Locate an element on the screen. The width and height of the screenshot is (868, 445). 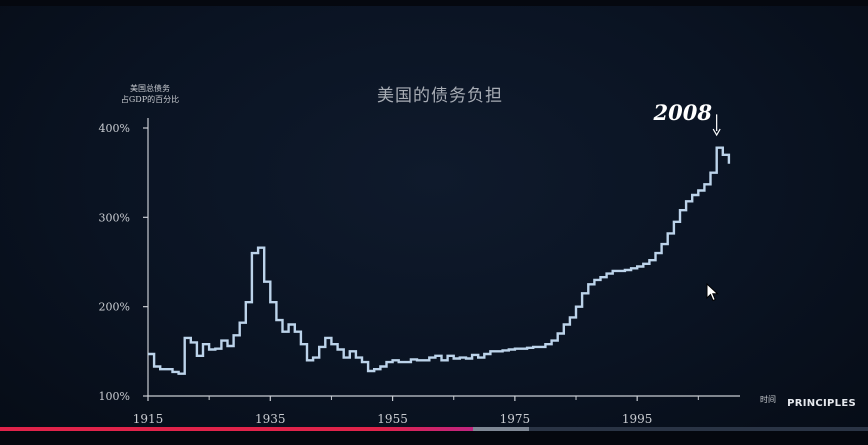
y-tick-label: 400% is located at coordinates (114, 128).